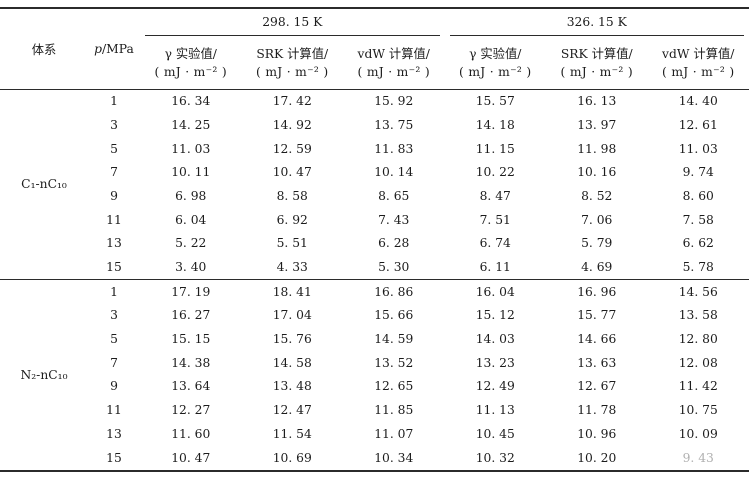 Image resolution: width=749 pixels, height=477 pixels. What do you see at coordinates (374, 363) in the screenshot?
I see `table-row: 7 14. 38 14. 58 13. 52 13. 23 13. 63 12. 08` at bounding box center [374, 363].